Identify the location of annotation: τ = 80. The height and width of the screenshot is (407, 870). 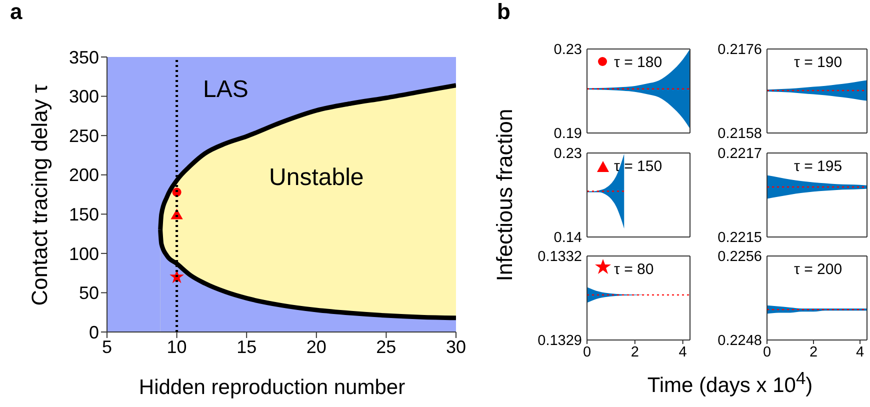
(634, 269).